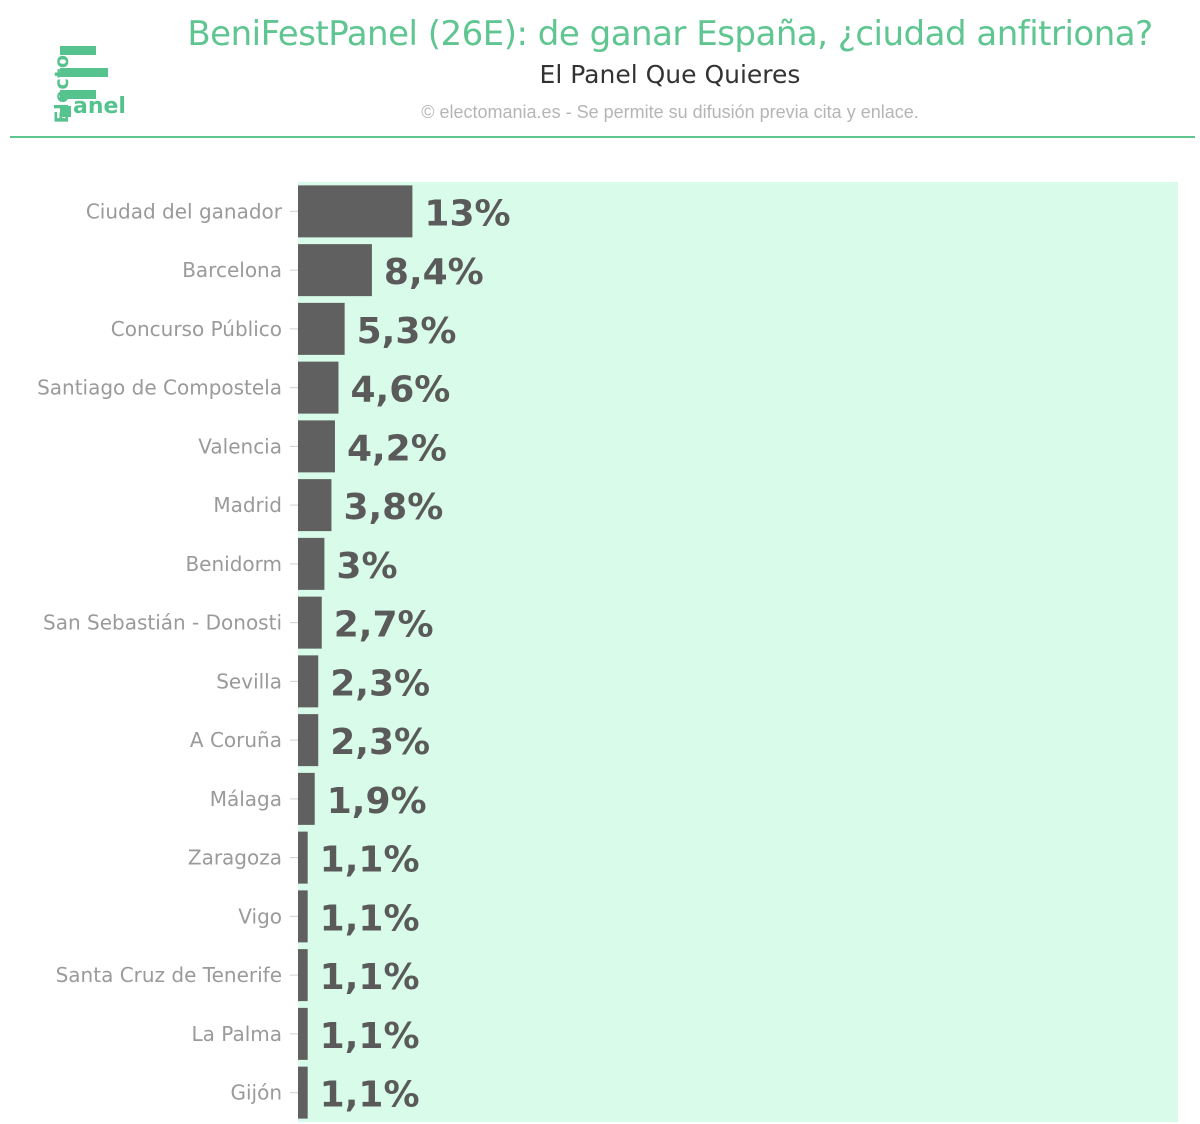 This screenshot has width=1200, height=1124. What do you see at coordinates (240, 446) in the screenshot?
I see `category-label: Valencia` at bounding box center [240, 446].